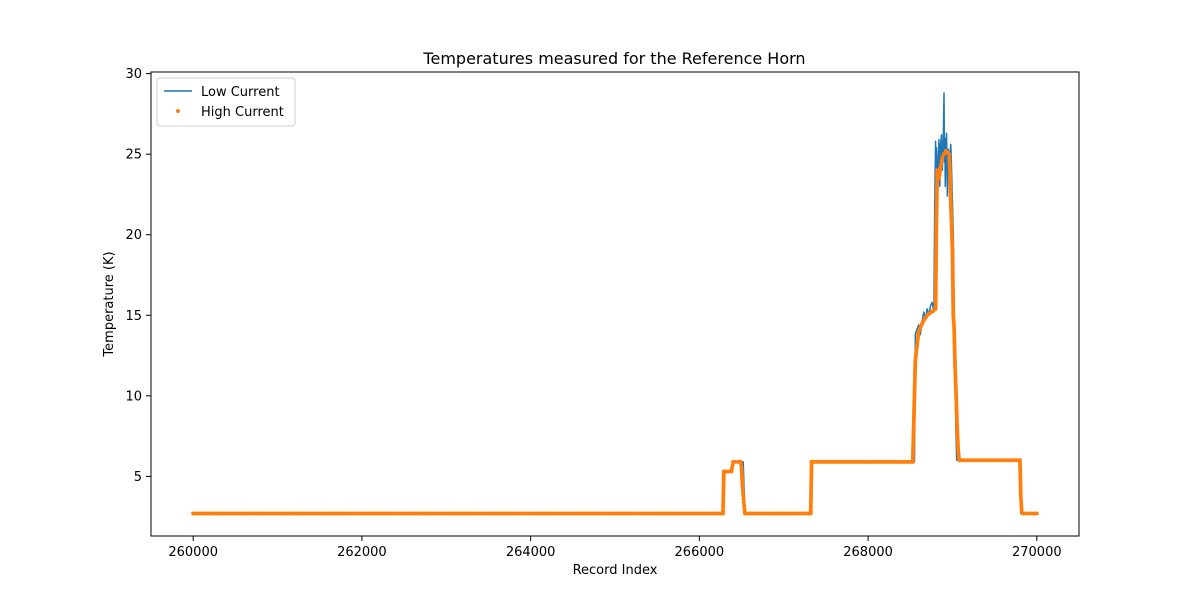 The image size is (1200, 600). Describe the element at coordinates (109, 304) in the screenshot. I see `y-axis-label: Temperature (K)` at that location.